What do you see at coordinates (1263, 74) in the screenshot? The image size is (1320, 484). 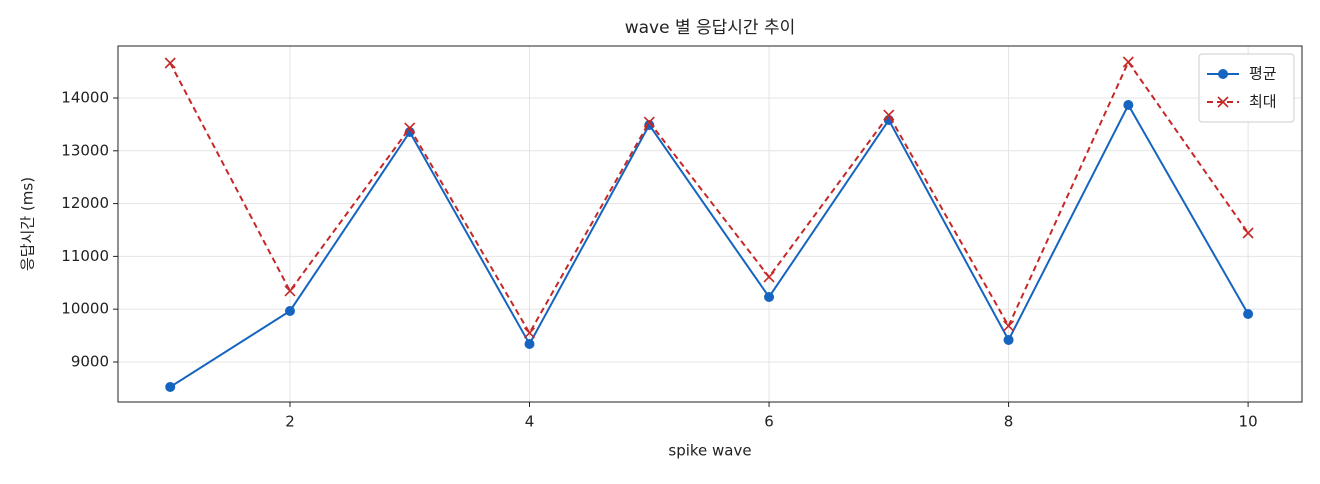 I see `legend-label: 평균` at bounding box center [1263, 74].